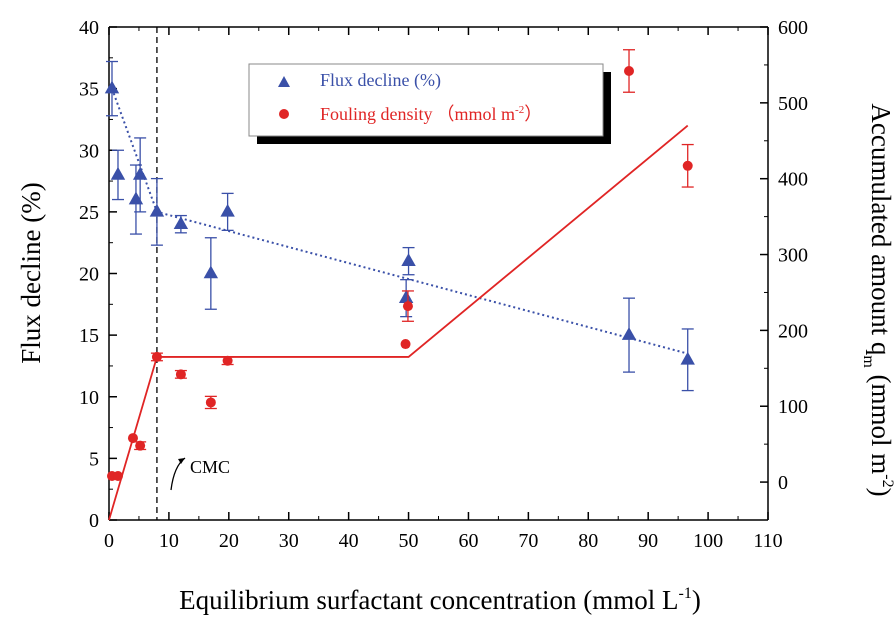 The width and height of the screenshot is (895, 619). What do you see at coordinates (284, 114) in the screenshot?
I see `legend-circle-icon` at bounding box center [284, 114].